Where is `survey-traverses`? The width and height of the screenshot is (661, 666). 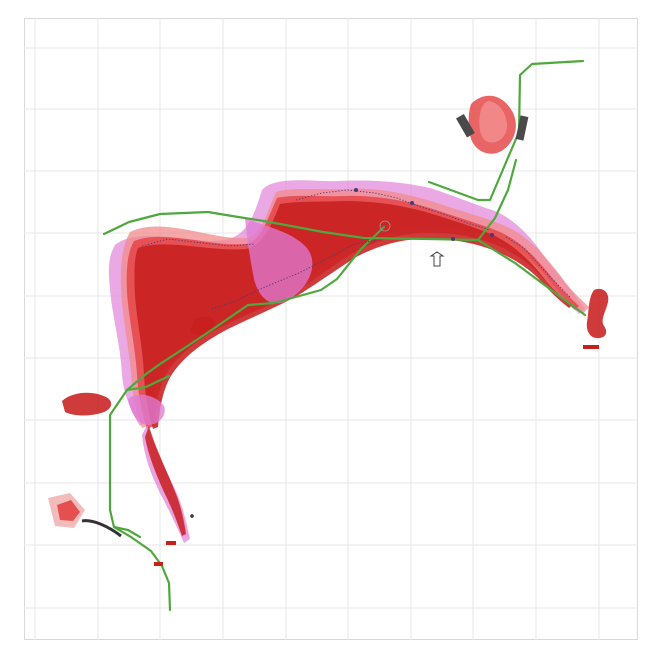 survey-traverses is located at coordinates (356, 249).